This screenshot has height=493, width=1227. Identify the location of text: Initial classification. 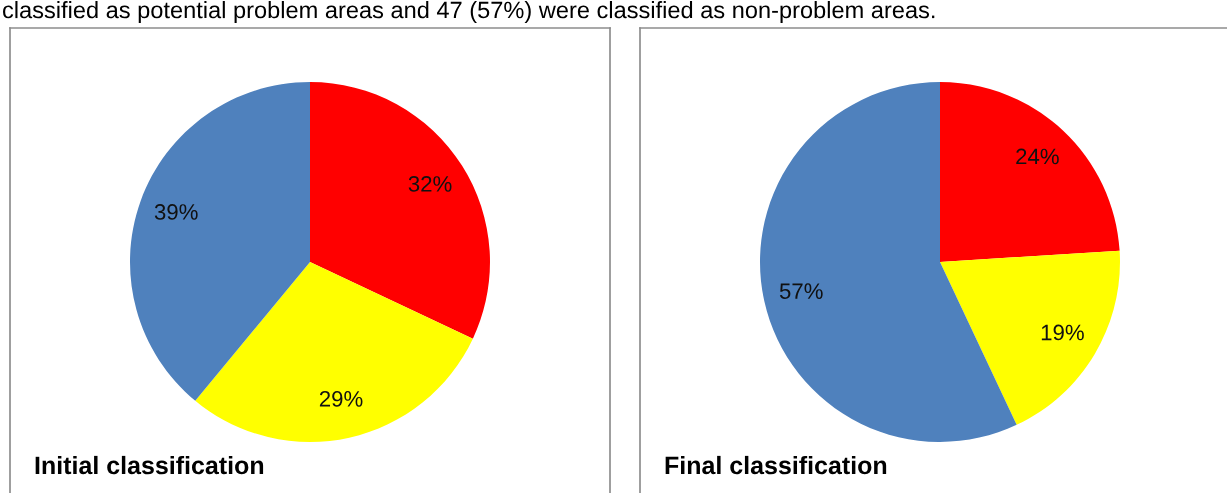
(149, 465).